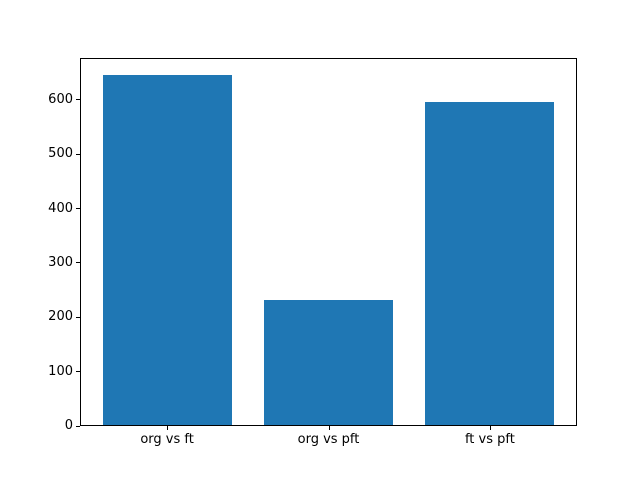  What do you see at coordinates (167, 250) in the screenshot?
I see `bar-org-vs-ft` at bounding box center [167, 250].